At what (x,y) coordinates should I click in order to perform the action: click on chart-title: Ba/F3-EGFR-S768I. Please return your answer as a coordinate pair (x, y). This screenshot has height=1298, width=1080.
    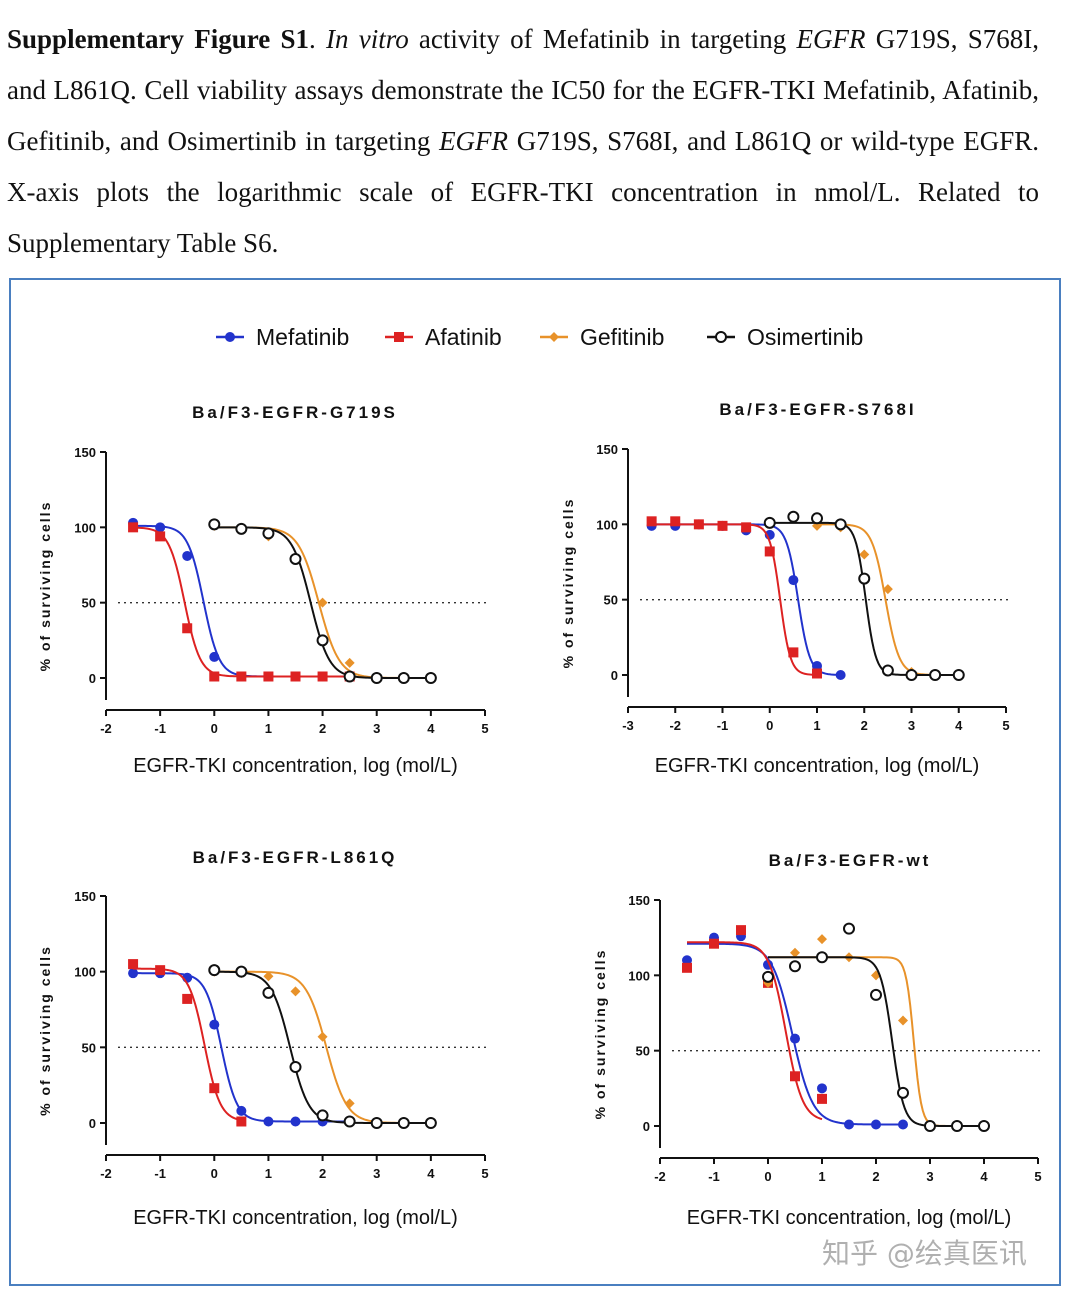
    Looking at the image, I should click on (817, 409).